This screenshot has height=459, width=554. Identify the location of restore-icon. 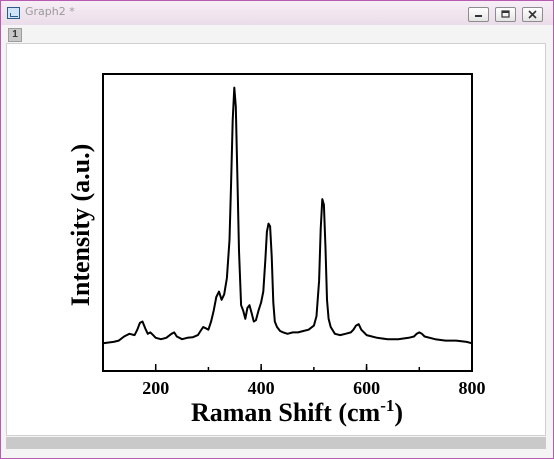
(505, 14).